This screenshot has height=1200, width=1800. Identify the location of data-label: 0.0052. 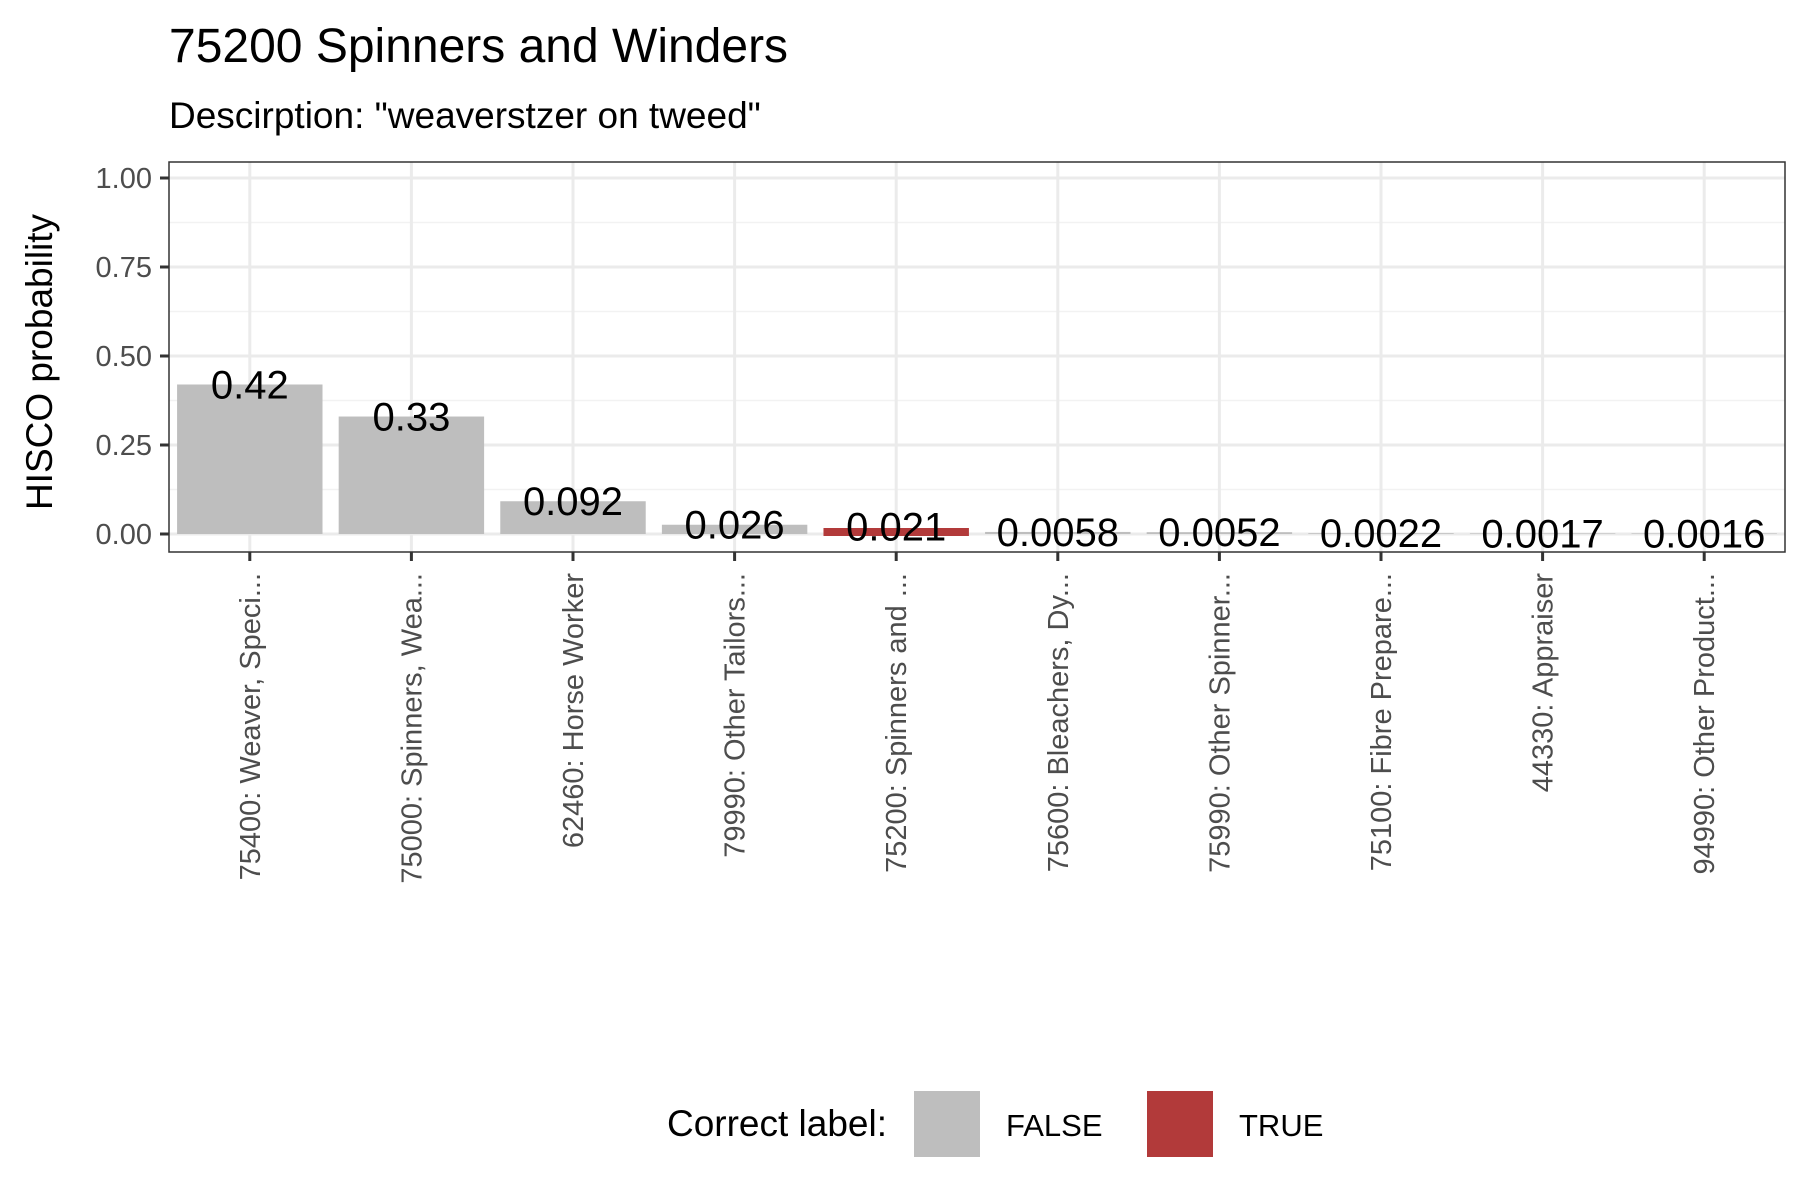
(1219, 533).